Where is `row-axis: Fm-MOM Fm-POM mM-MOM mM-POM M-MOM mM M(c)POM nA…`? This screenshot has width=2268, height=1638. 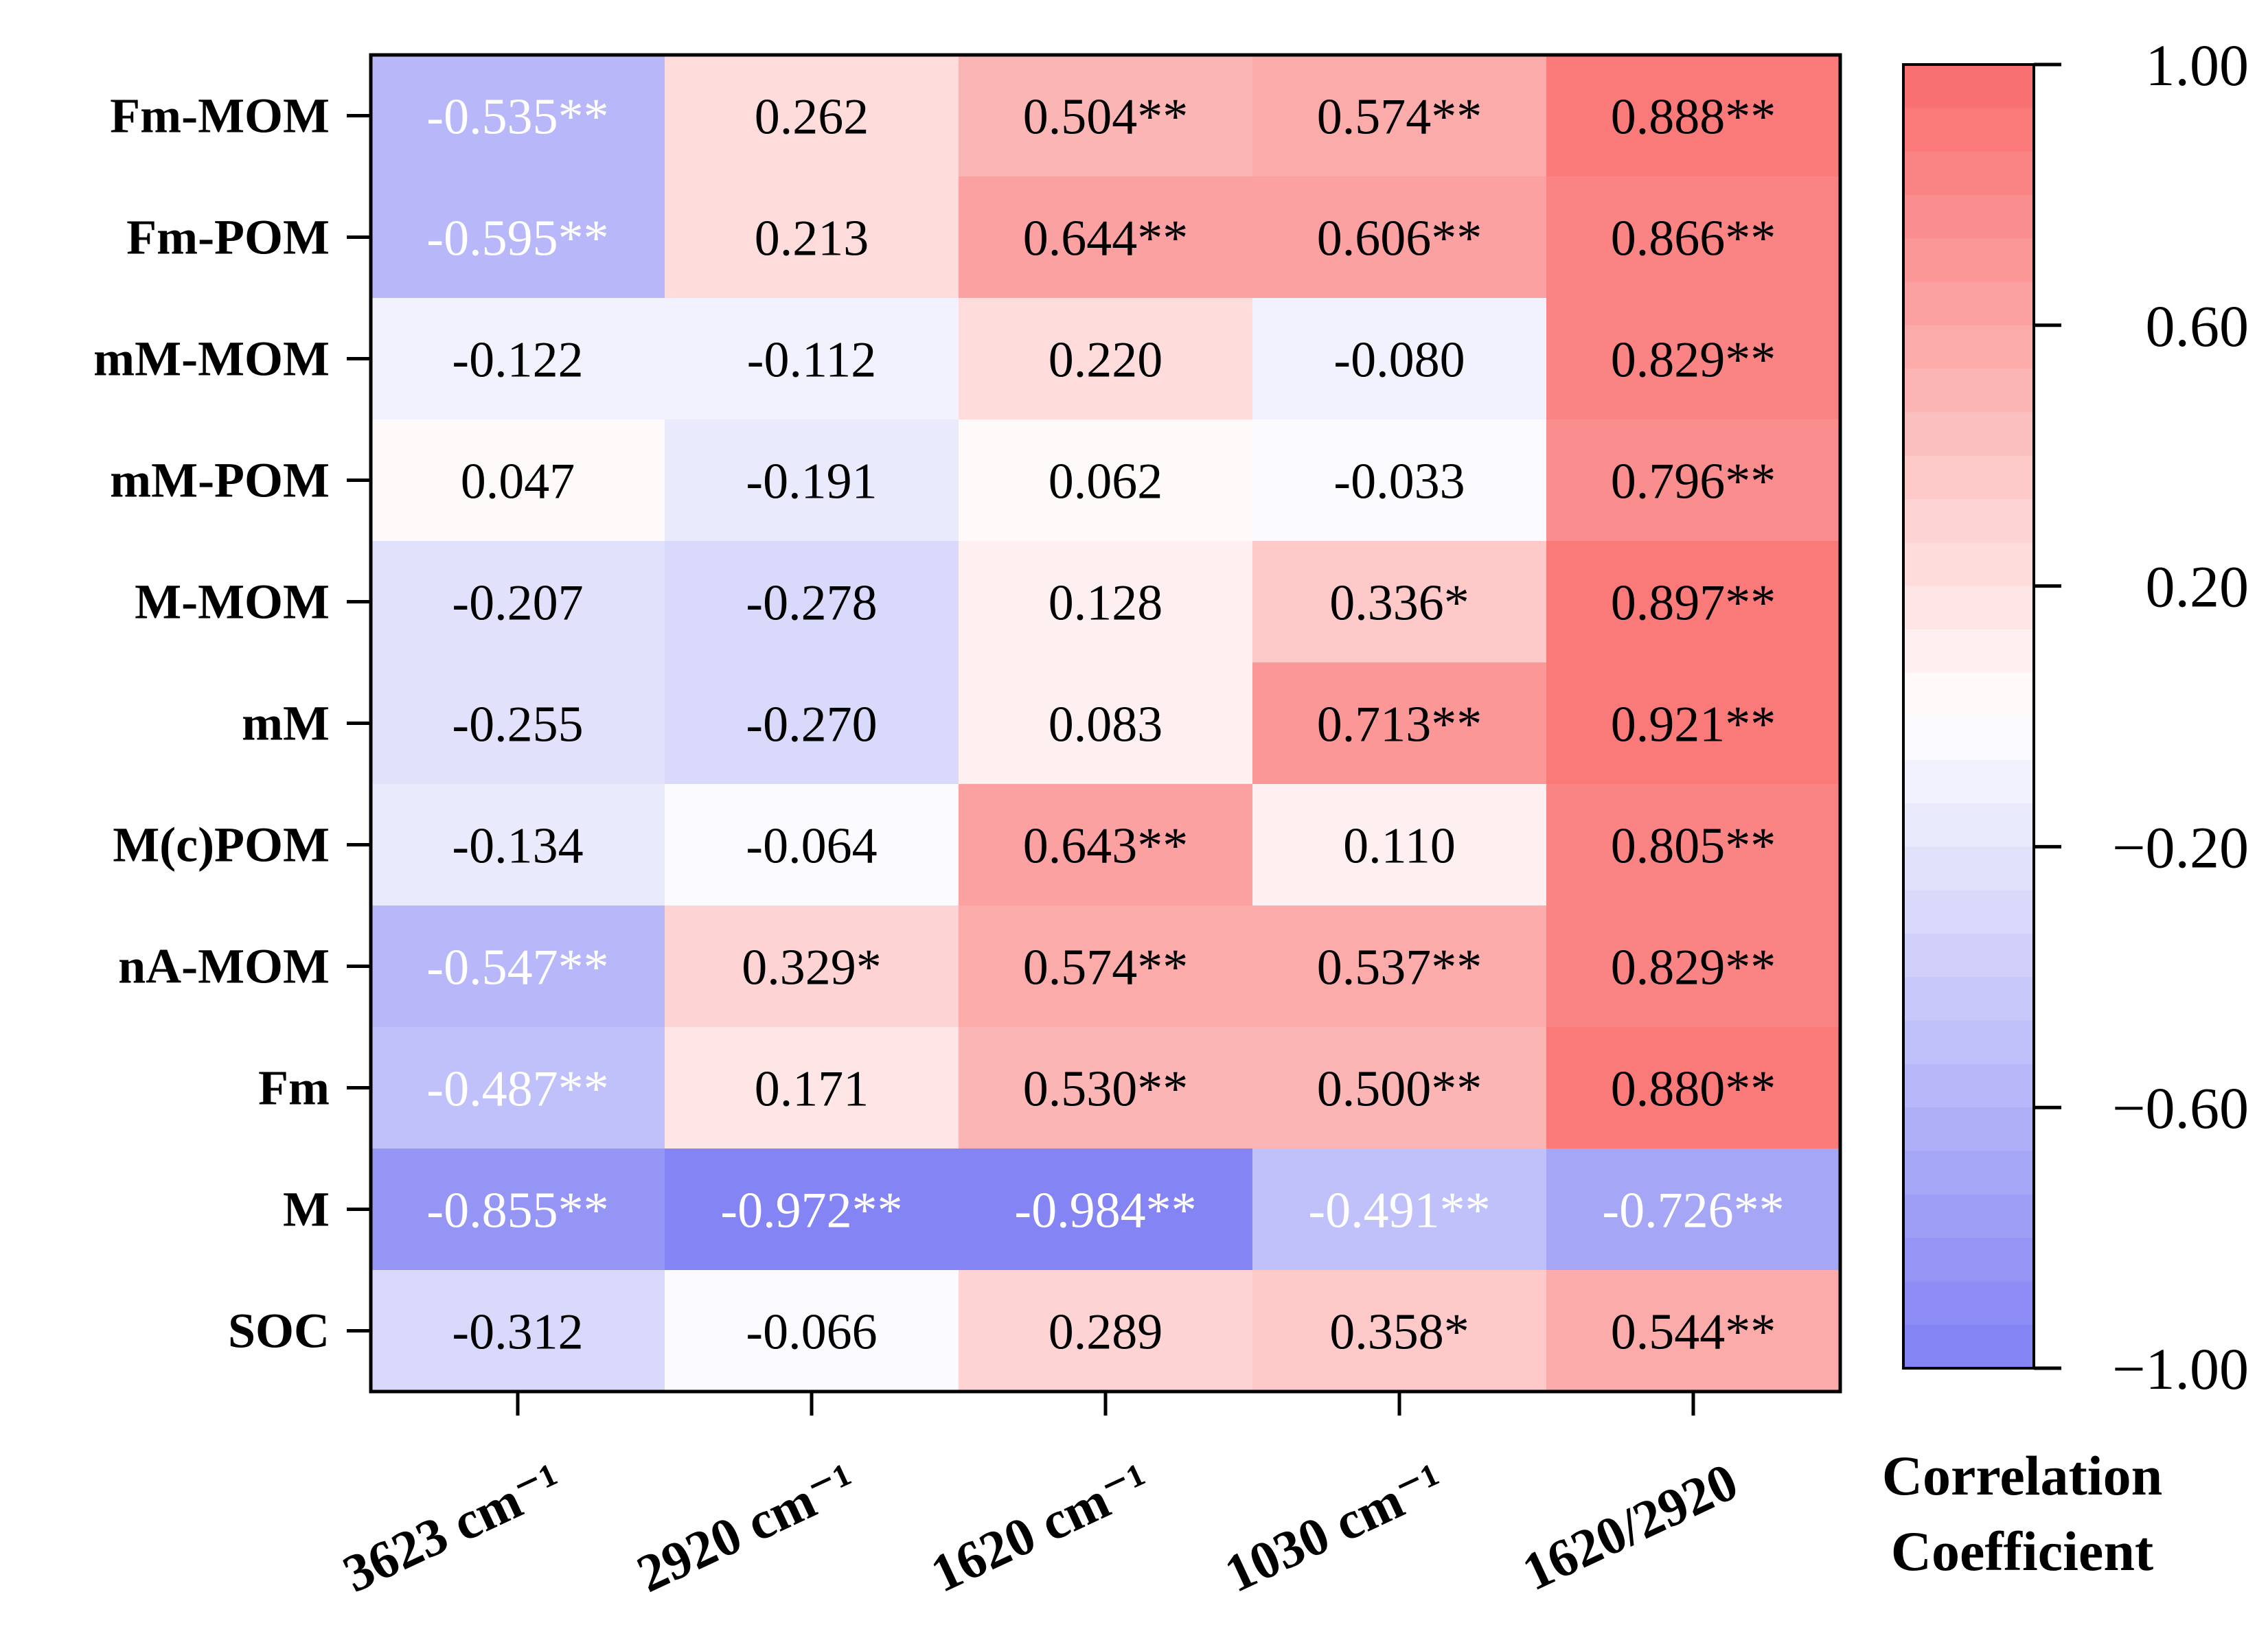 row-axis: Fm-MOM Fm-POM mM-MOM mM-POM M-MOM mM M(c)POM nA… is located at coordinates (232, 724).